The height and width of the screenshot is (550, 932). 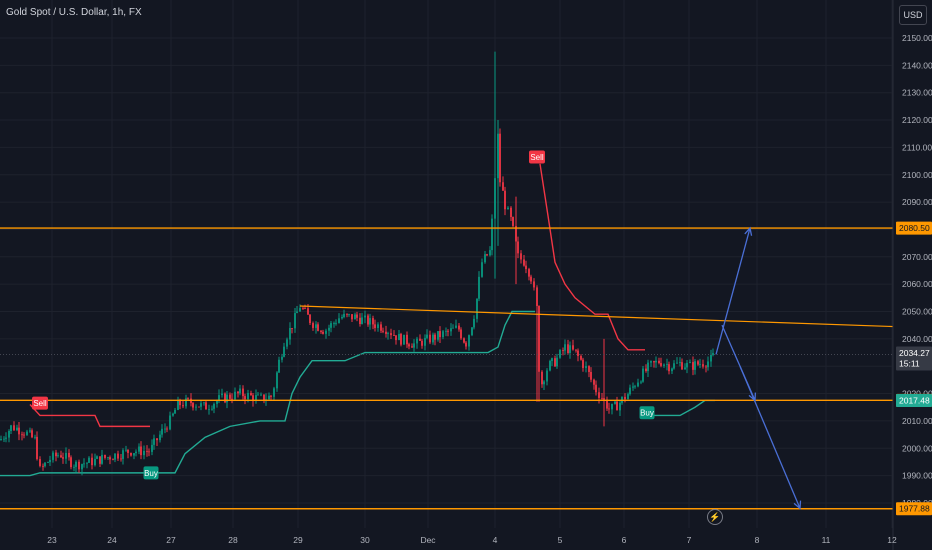 What do you see at coordinates (826, 540) in the screenshot?
I see `time-tick-label: 11` at bounding box center [826, 540].